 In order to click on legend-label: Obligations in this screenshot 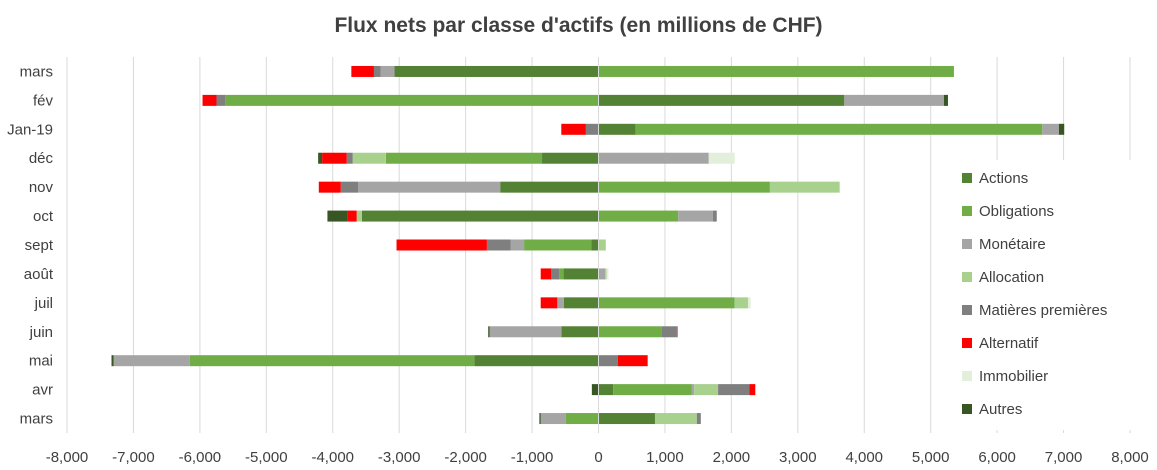, I will do `click(1016, 211)`.